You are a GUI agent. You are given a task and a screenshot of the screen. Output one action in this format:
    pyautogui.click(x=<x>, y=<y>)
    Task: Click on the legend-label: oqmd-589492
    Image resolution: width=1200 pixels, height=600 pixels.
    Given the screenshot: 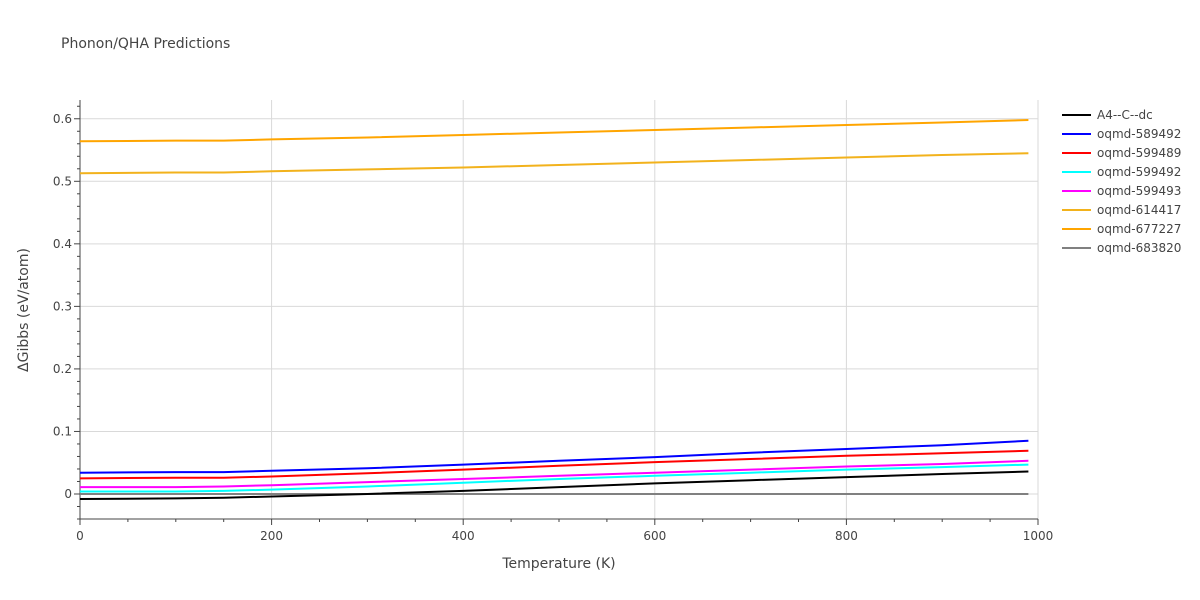 What is the action you would take?
    pyautogui.click(x=1139, y=134)
    